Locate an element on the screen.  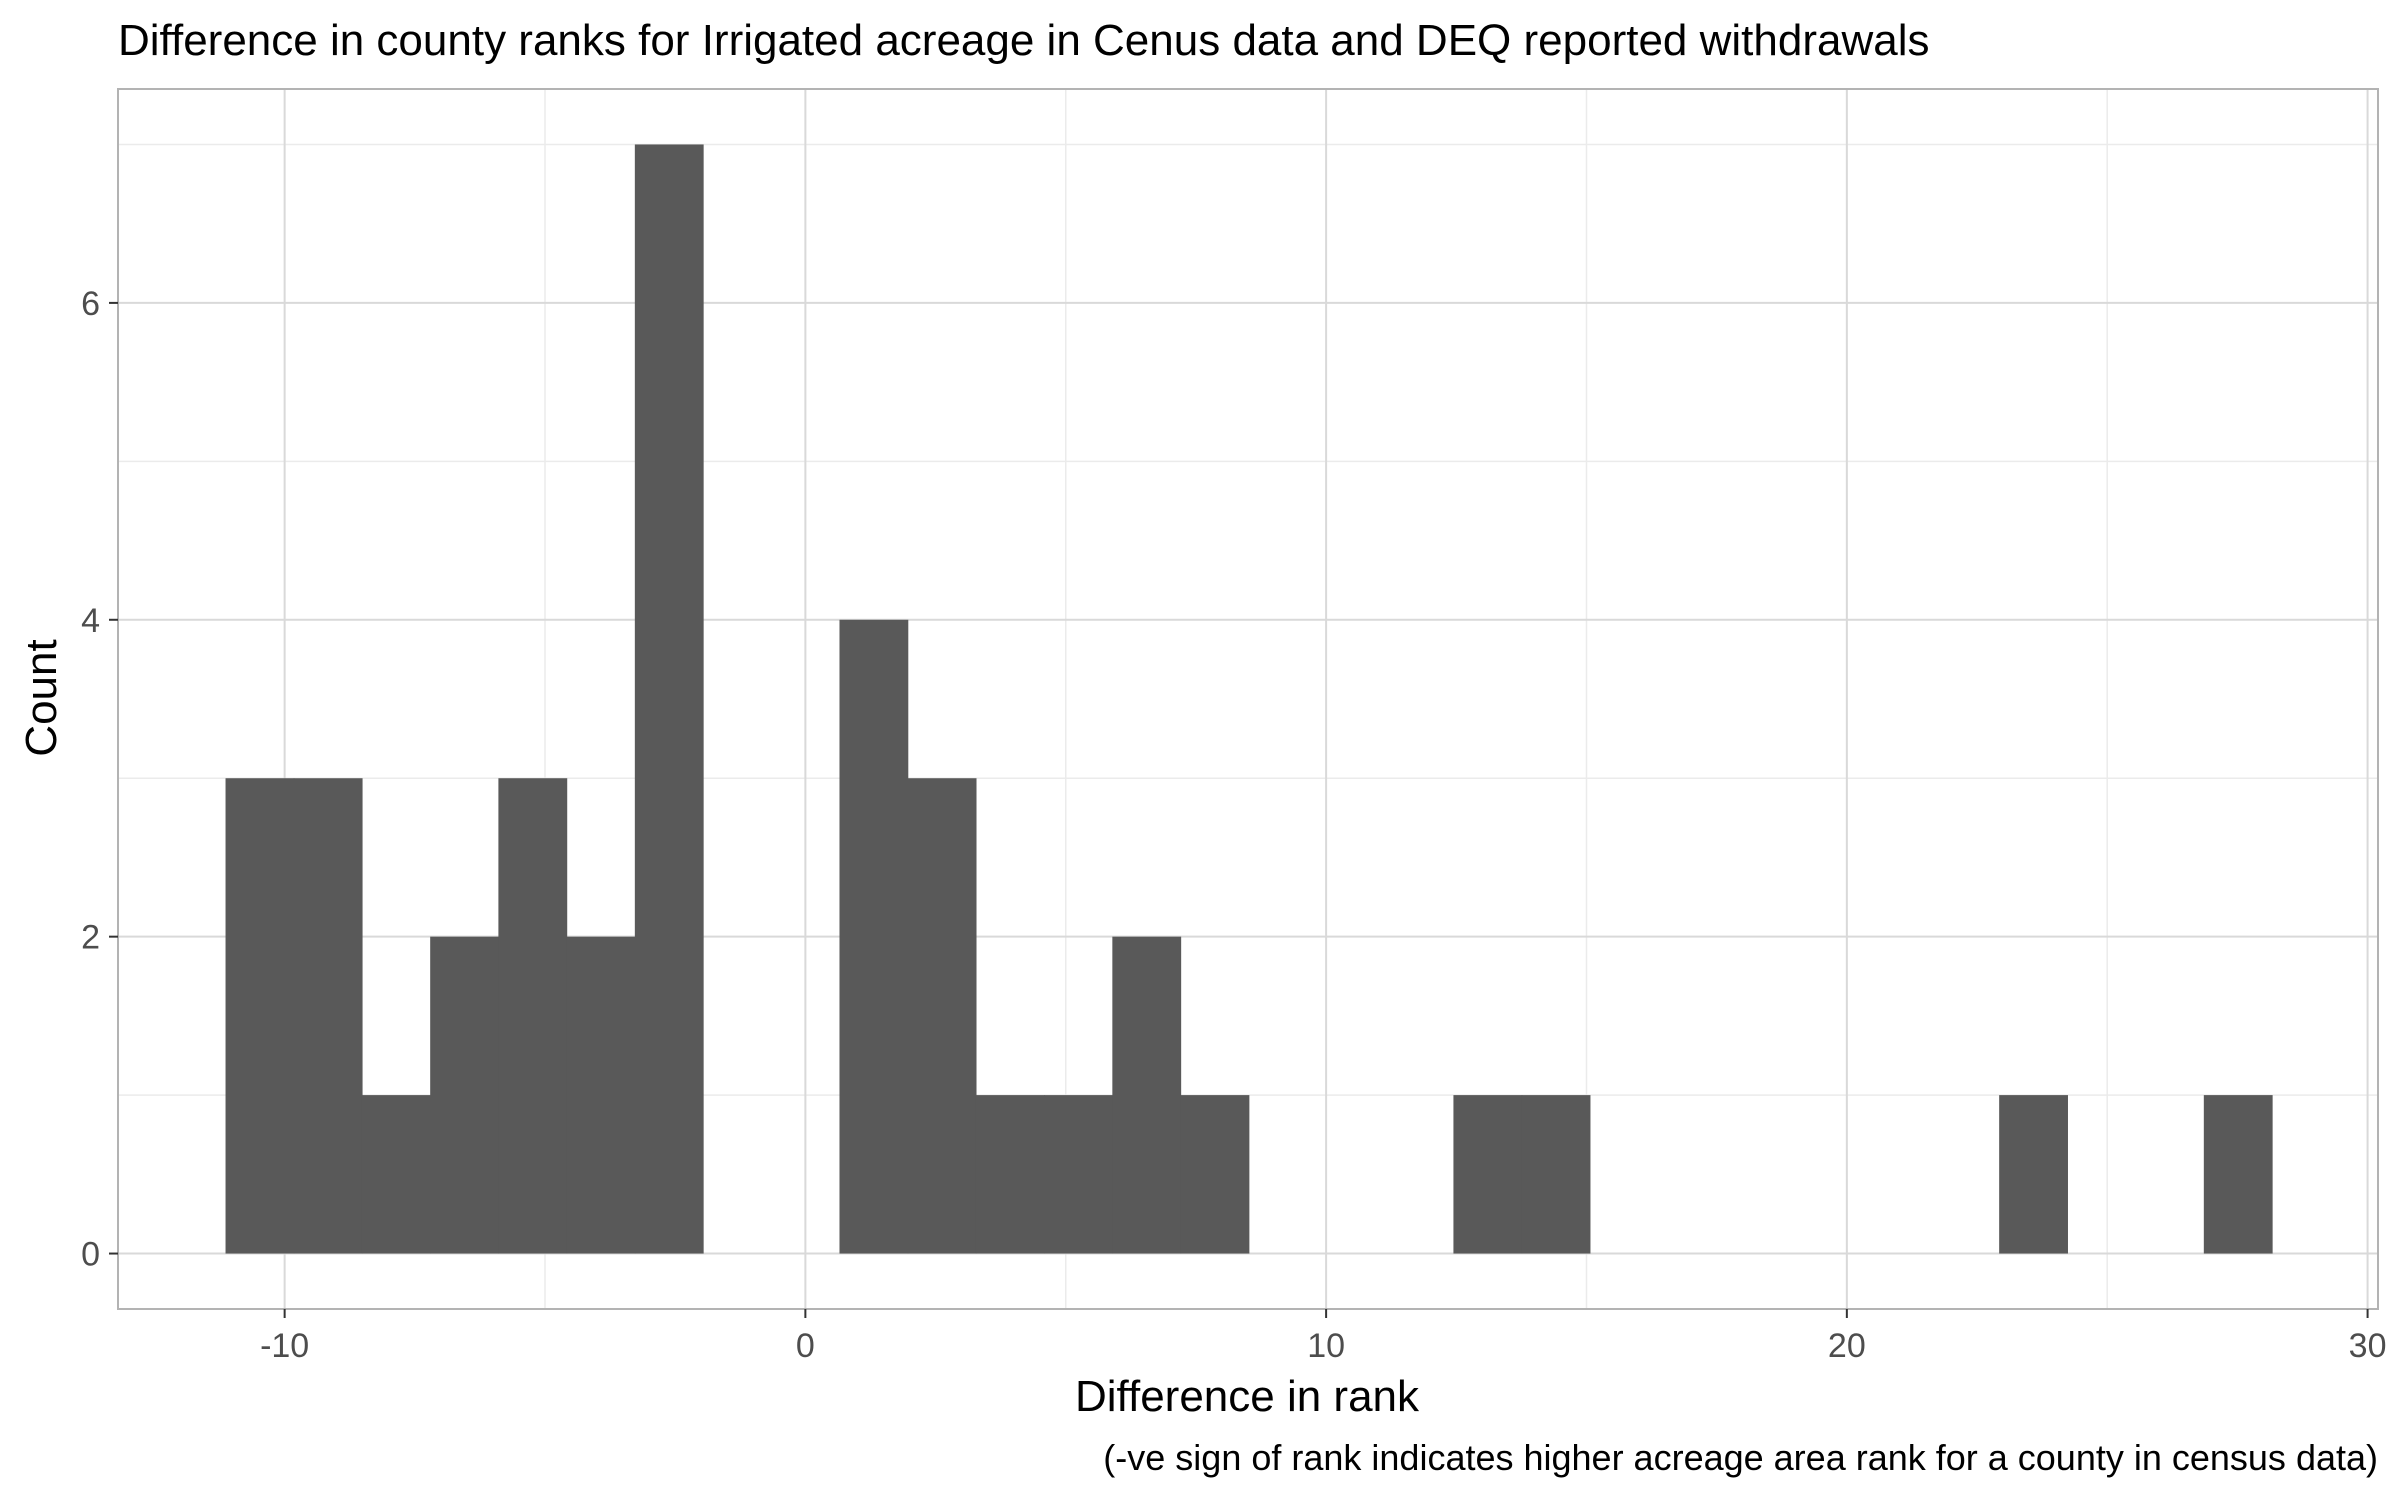
x-tick-label: -10 is located at coordinates (284, 1346).